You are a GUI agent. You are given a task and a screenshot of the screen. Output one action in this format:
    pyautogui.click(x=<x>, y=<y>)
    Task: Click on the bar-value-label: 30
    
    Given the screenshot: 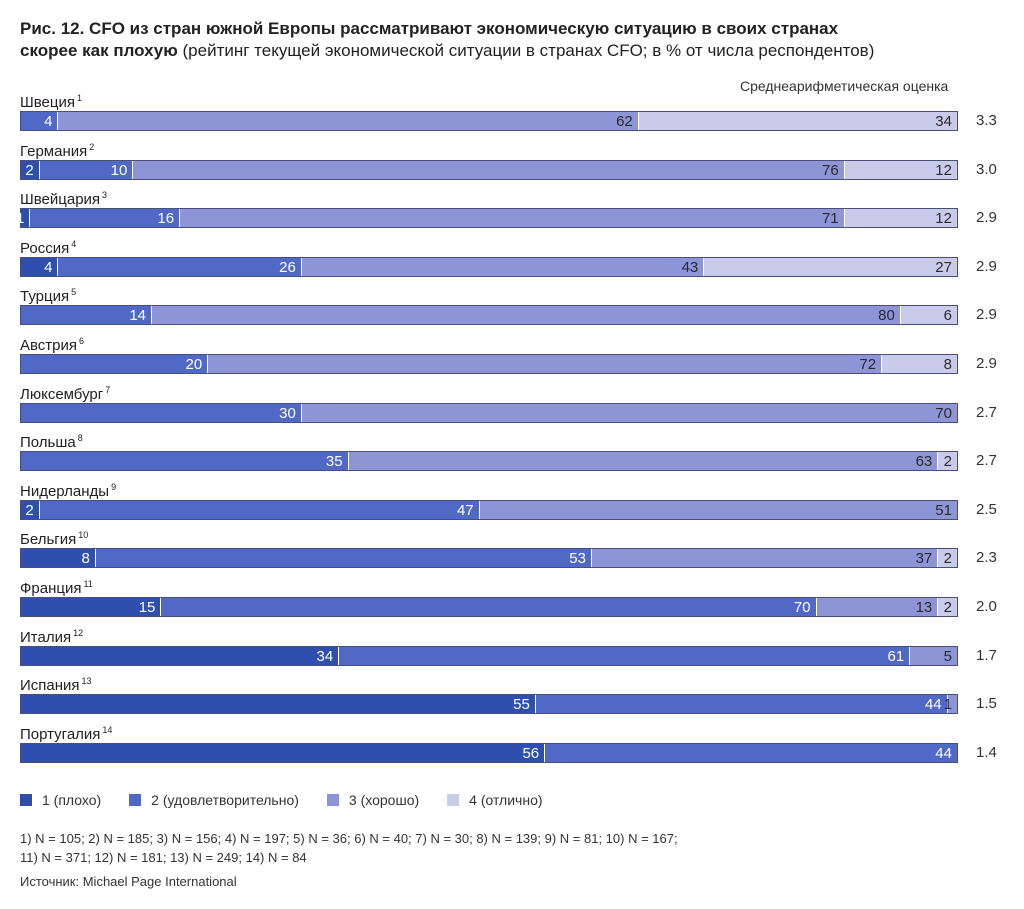 What is the action you would take?
    pyautogui.click(x=287, y=413)
    